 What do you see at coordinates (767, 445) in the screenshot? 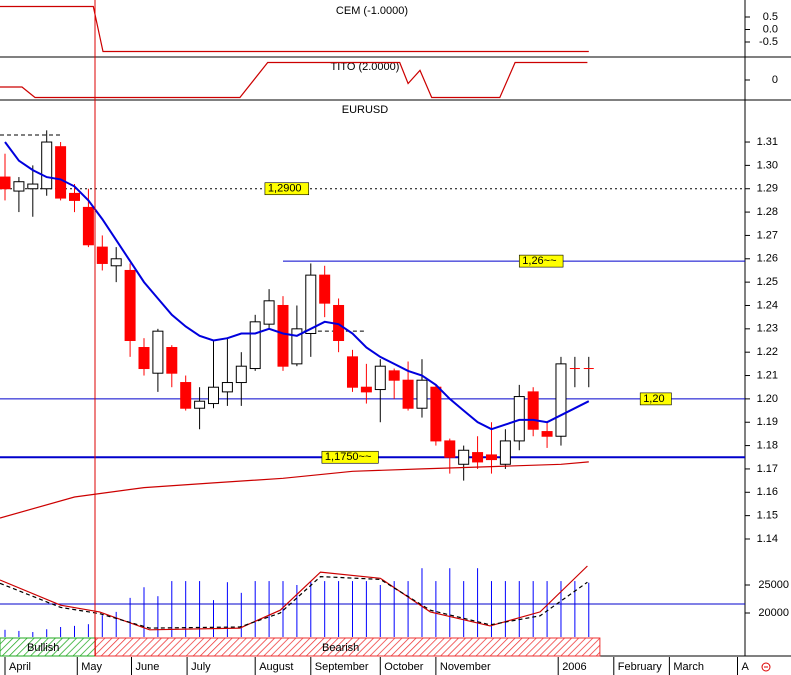
I see `y-tick-label: 1.18` at bounding box center [767, 445].